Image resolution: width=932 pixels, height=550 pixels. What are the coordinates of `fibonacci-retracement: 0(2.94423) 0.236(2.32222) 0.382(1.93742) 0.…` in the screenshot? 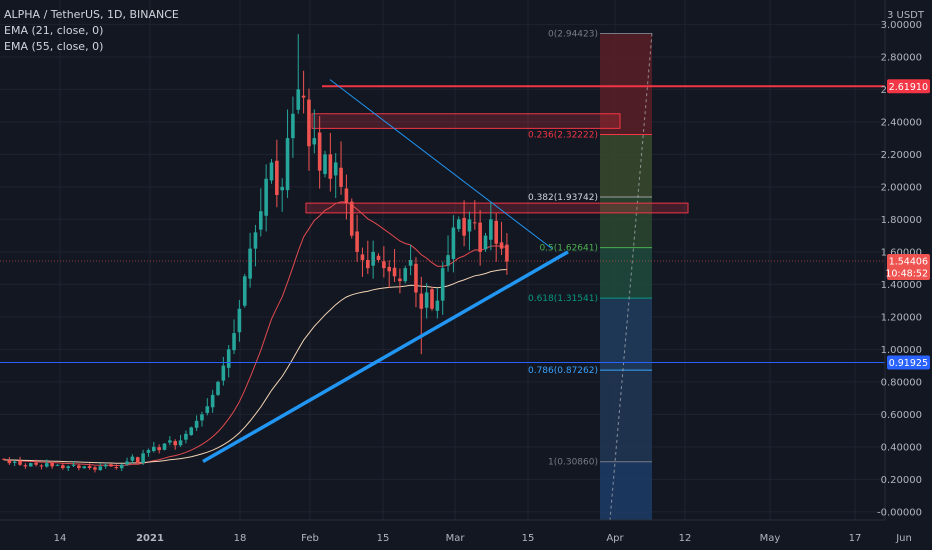 It's located at (590, 275).